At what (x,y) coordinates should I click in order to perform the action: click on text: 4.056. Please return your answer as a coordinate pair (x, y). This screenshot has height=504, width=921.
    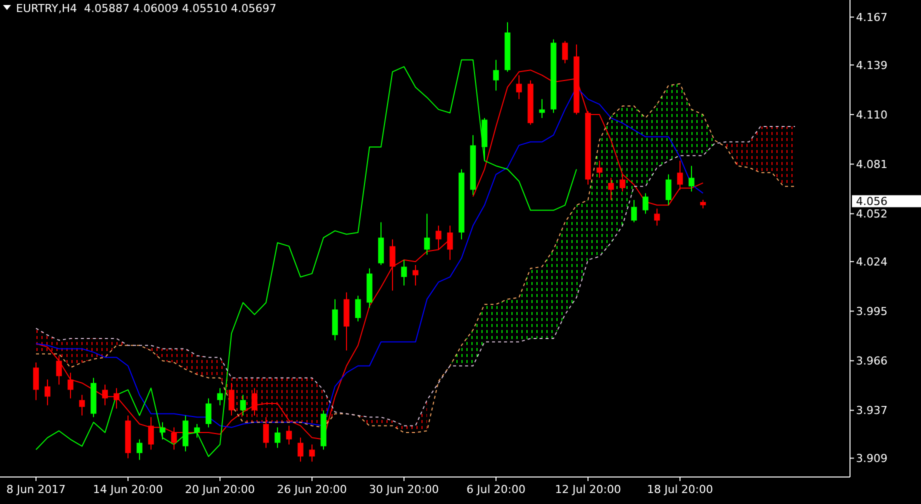
    Looking at the image, I should click on (872, 201).